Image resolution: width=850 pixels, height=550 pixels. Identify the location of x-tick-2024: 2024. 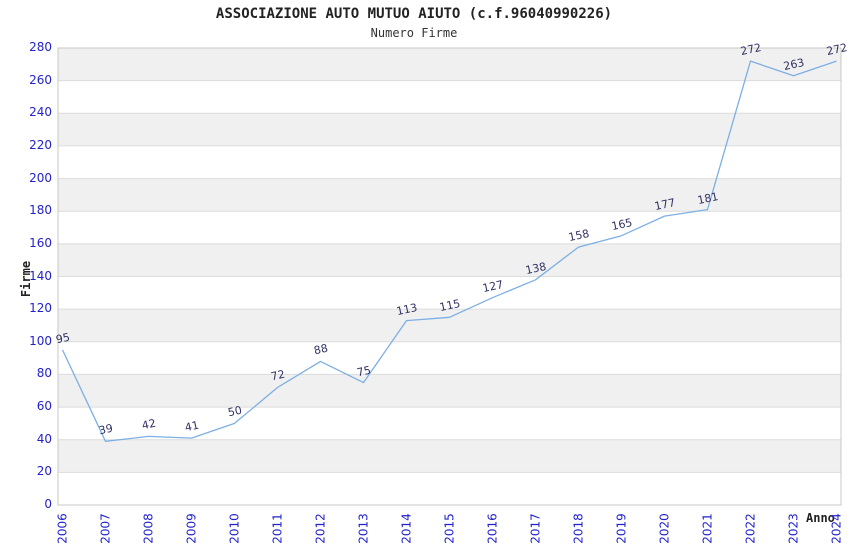
(836, 528).